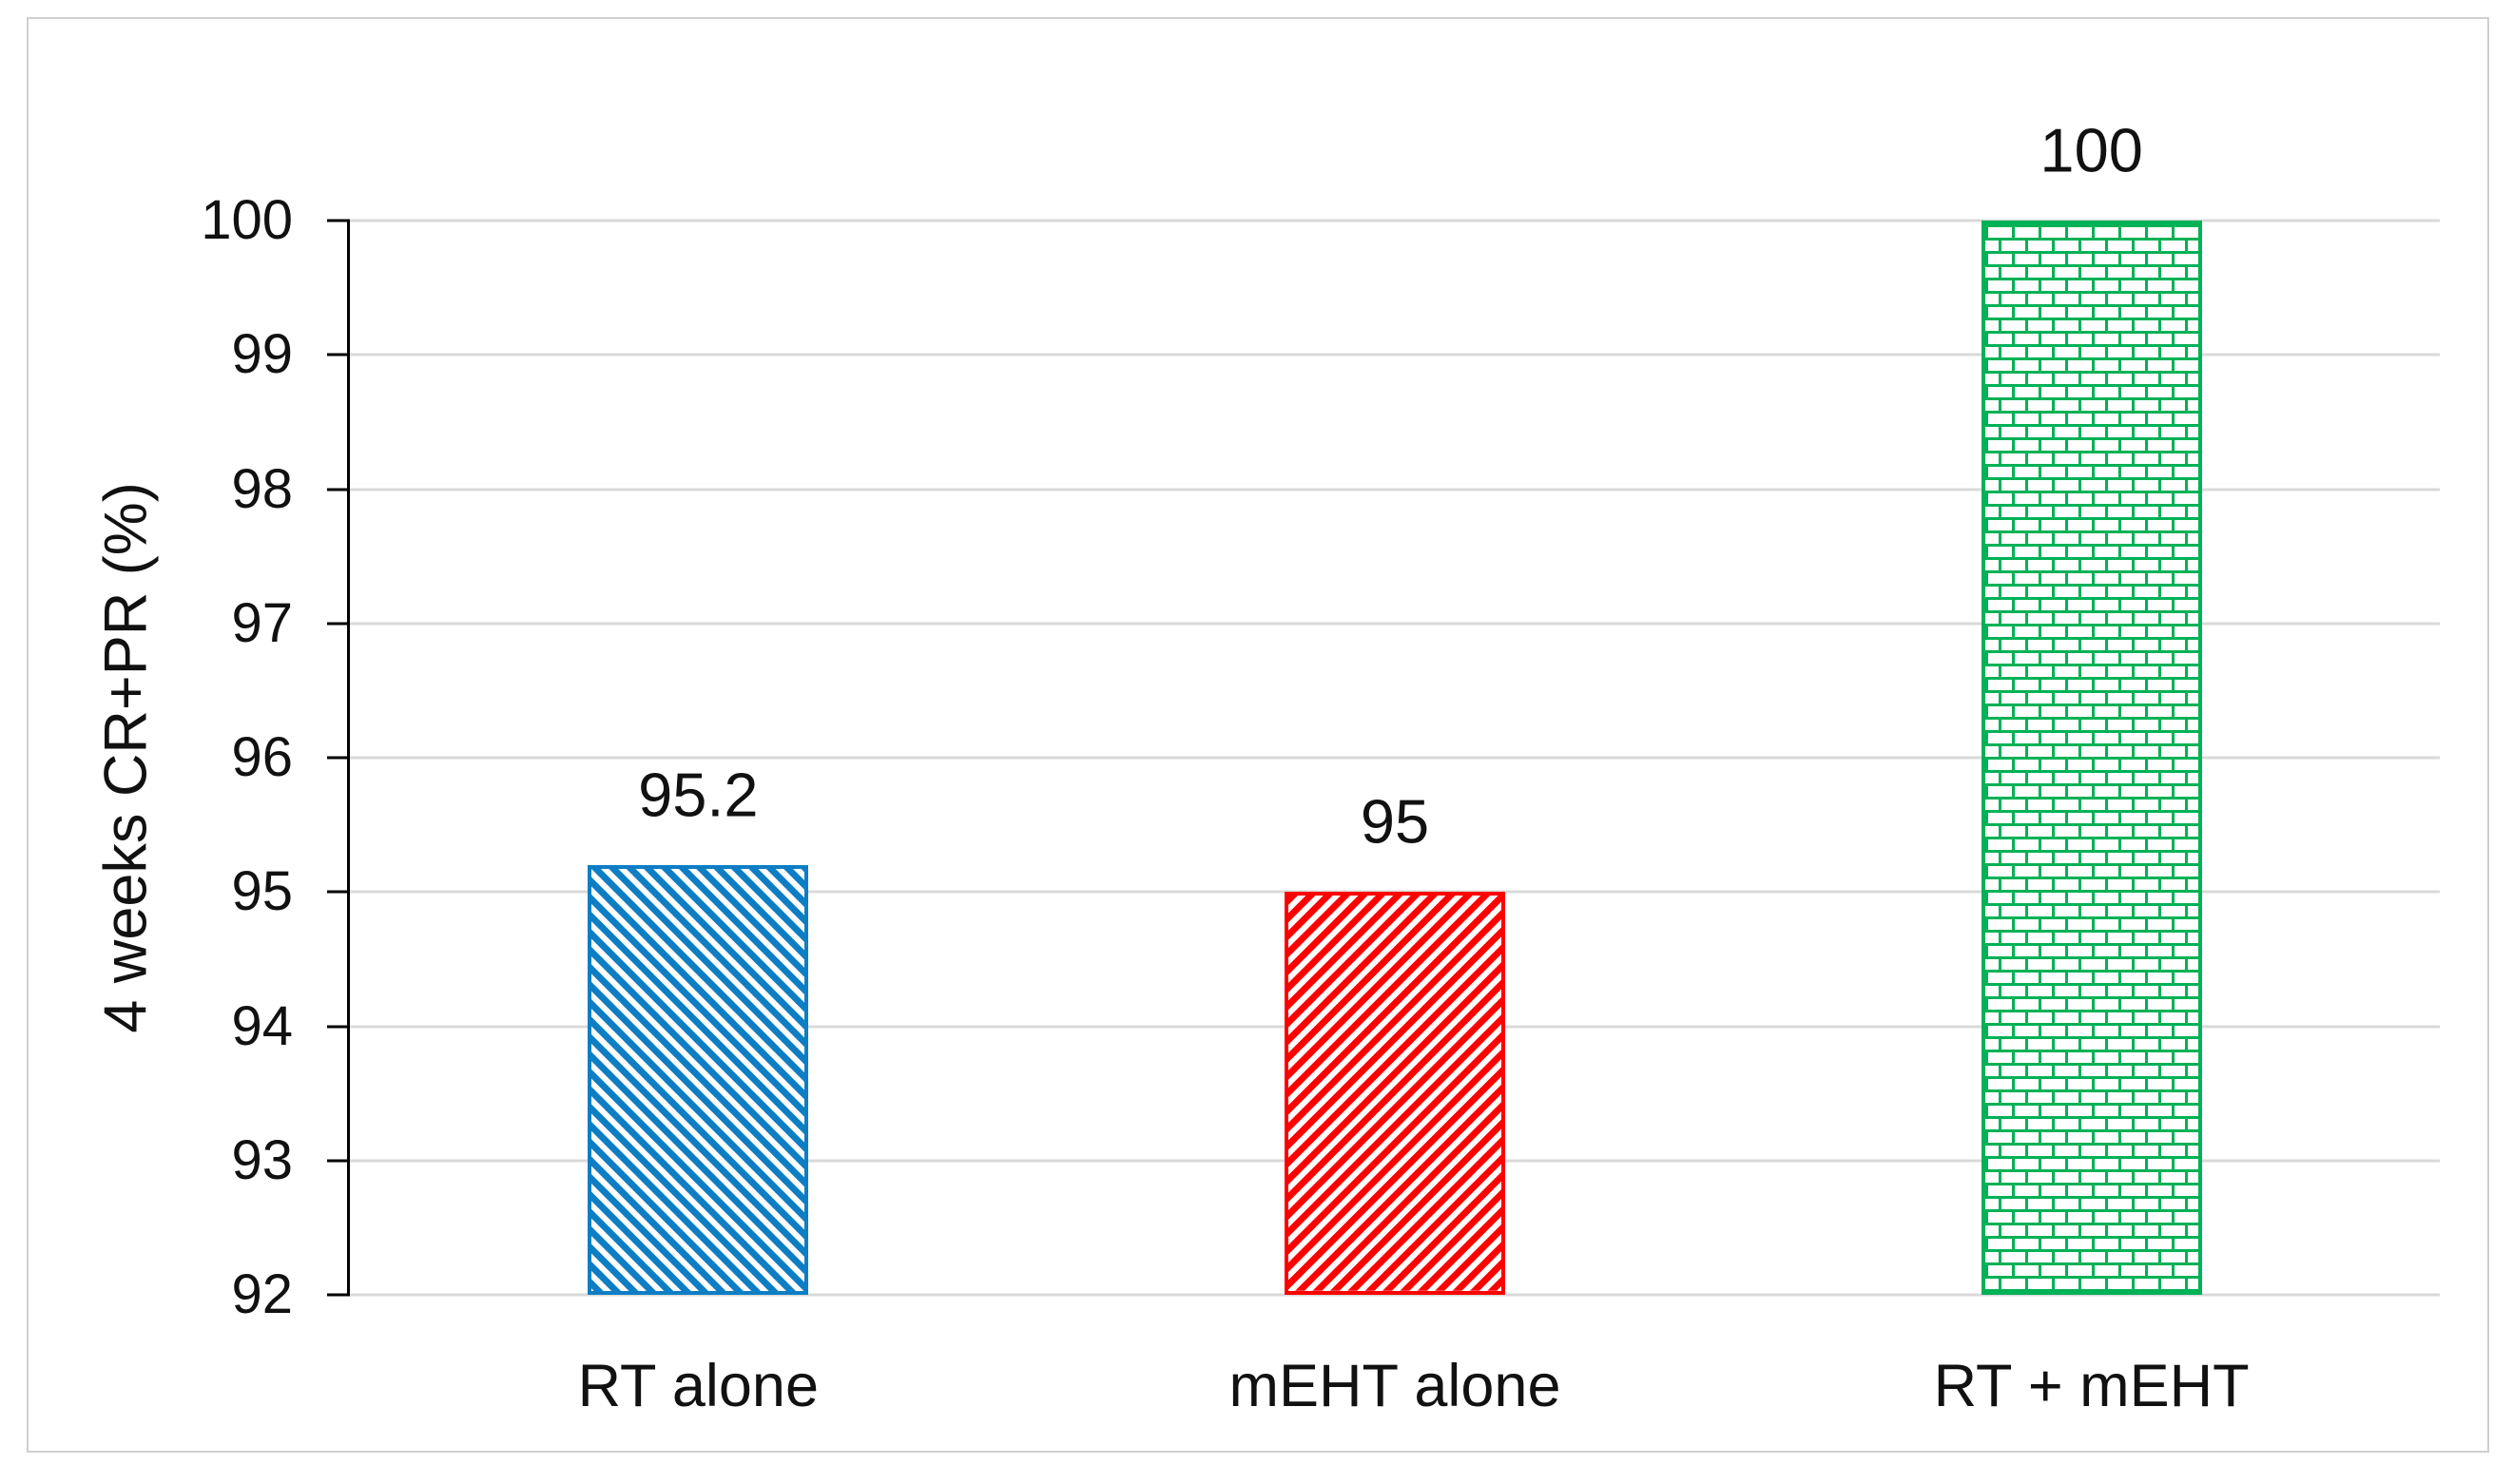 The width and height of the screenshot is (2513, 1484). I want to click on y-tick-label: 96, so click(262, 757).